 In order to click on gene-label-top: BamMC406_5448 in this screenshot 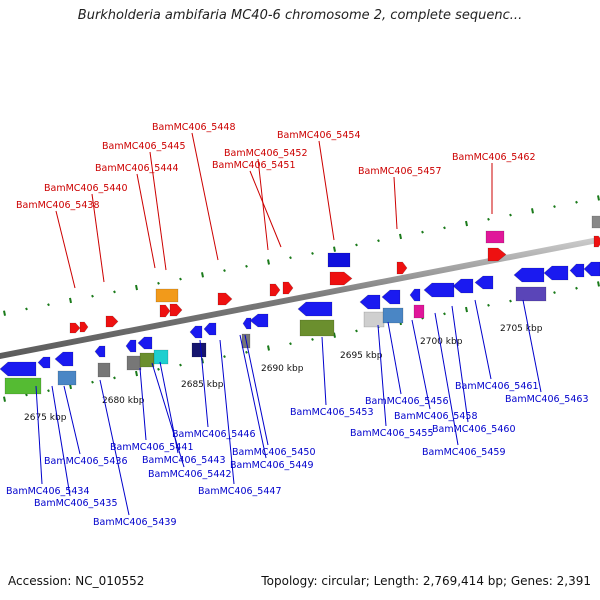, I will do `click(193, 127)`.